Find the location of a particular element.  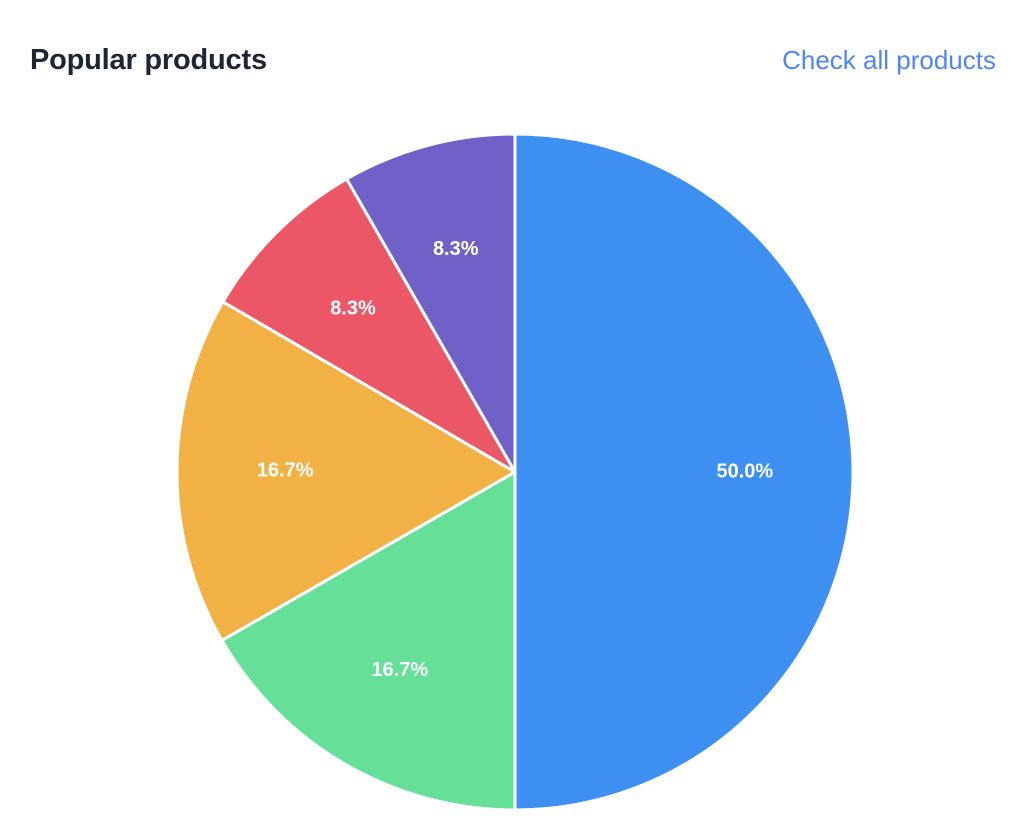

card-title: Popular products is located at coordinates (148, 59).